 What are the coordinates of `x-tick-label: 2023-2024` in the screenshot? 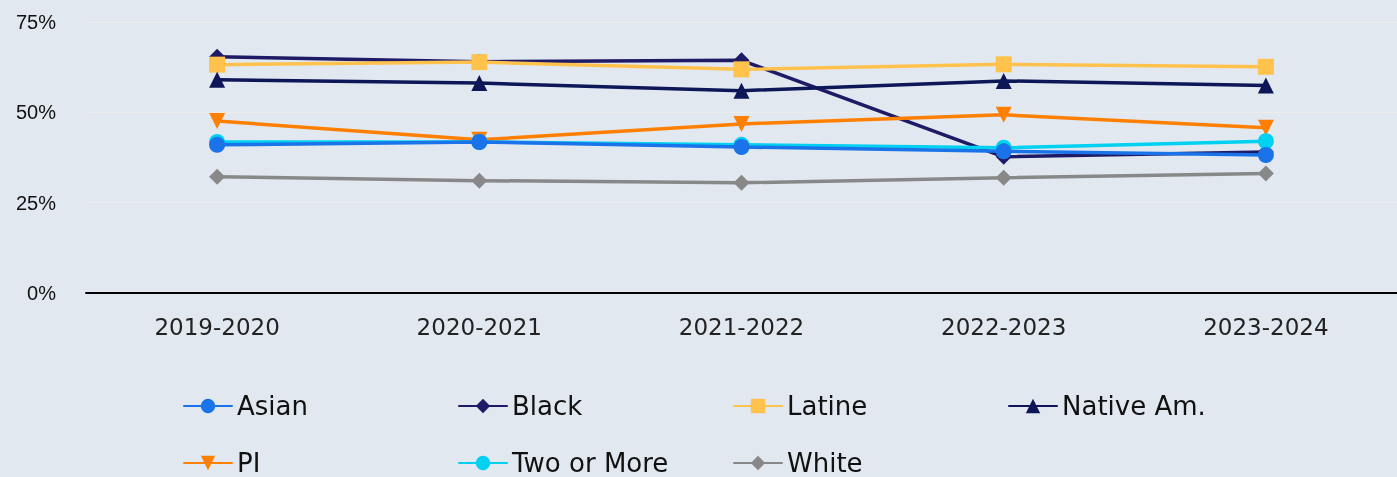 It's located at (1266, 326).